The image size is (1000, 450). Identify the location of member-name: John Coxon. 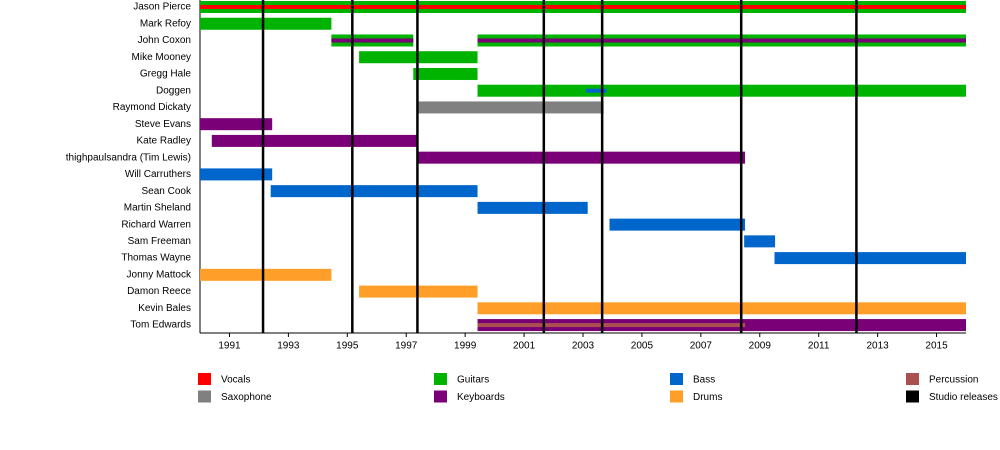
(164, 40).